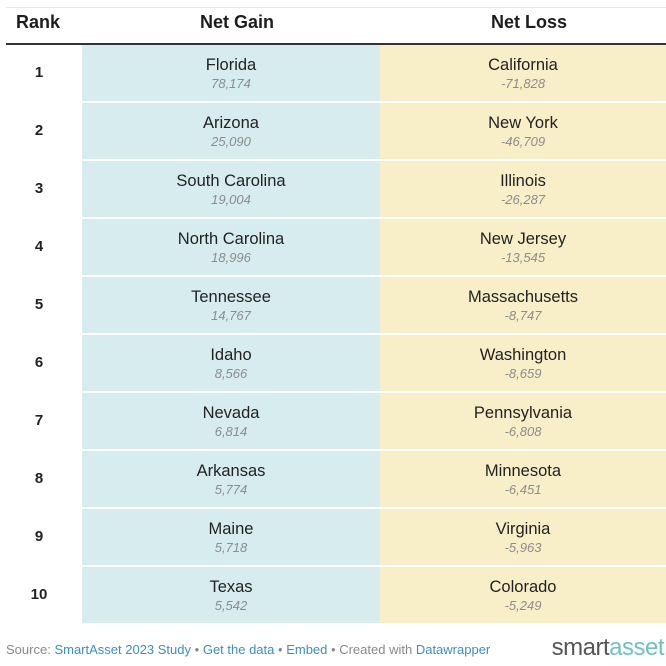  What do you see at coordinates (523, 65) in the screenshot?
I see `loss-state-name: California` at bounding box center [523, 65].